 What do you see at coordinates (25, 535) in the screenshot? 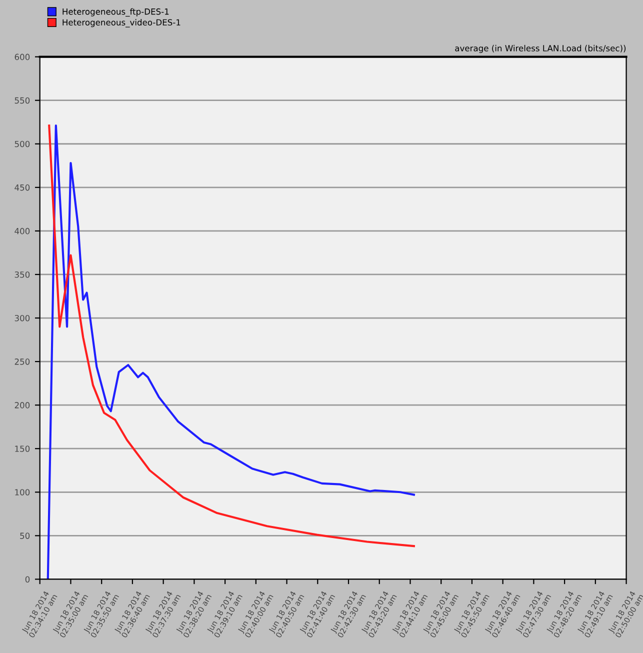
I see `y-tick-label: 50` at bounding box center [25, 535].